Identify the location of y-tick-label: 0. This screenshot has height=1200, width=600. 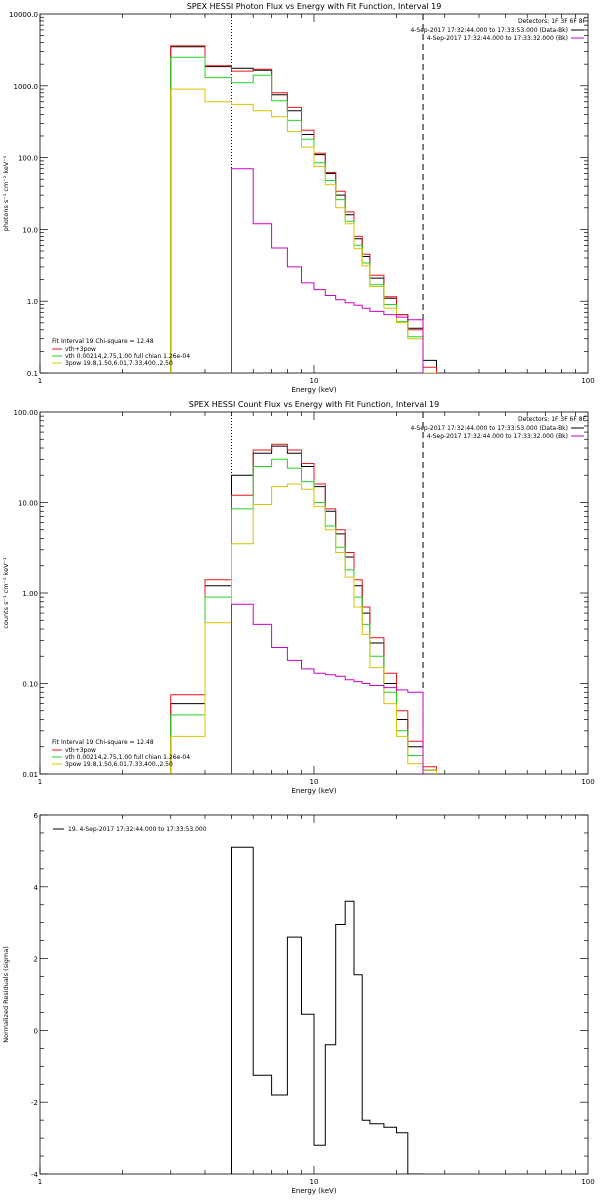
(36, 1031).